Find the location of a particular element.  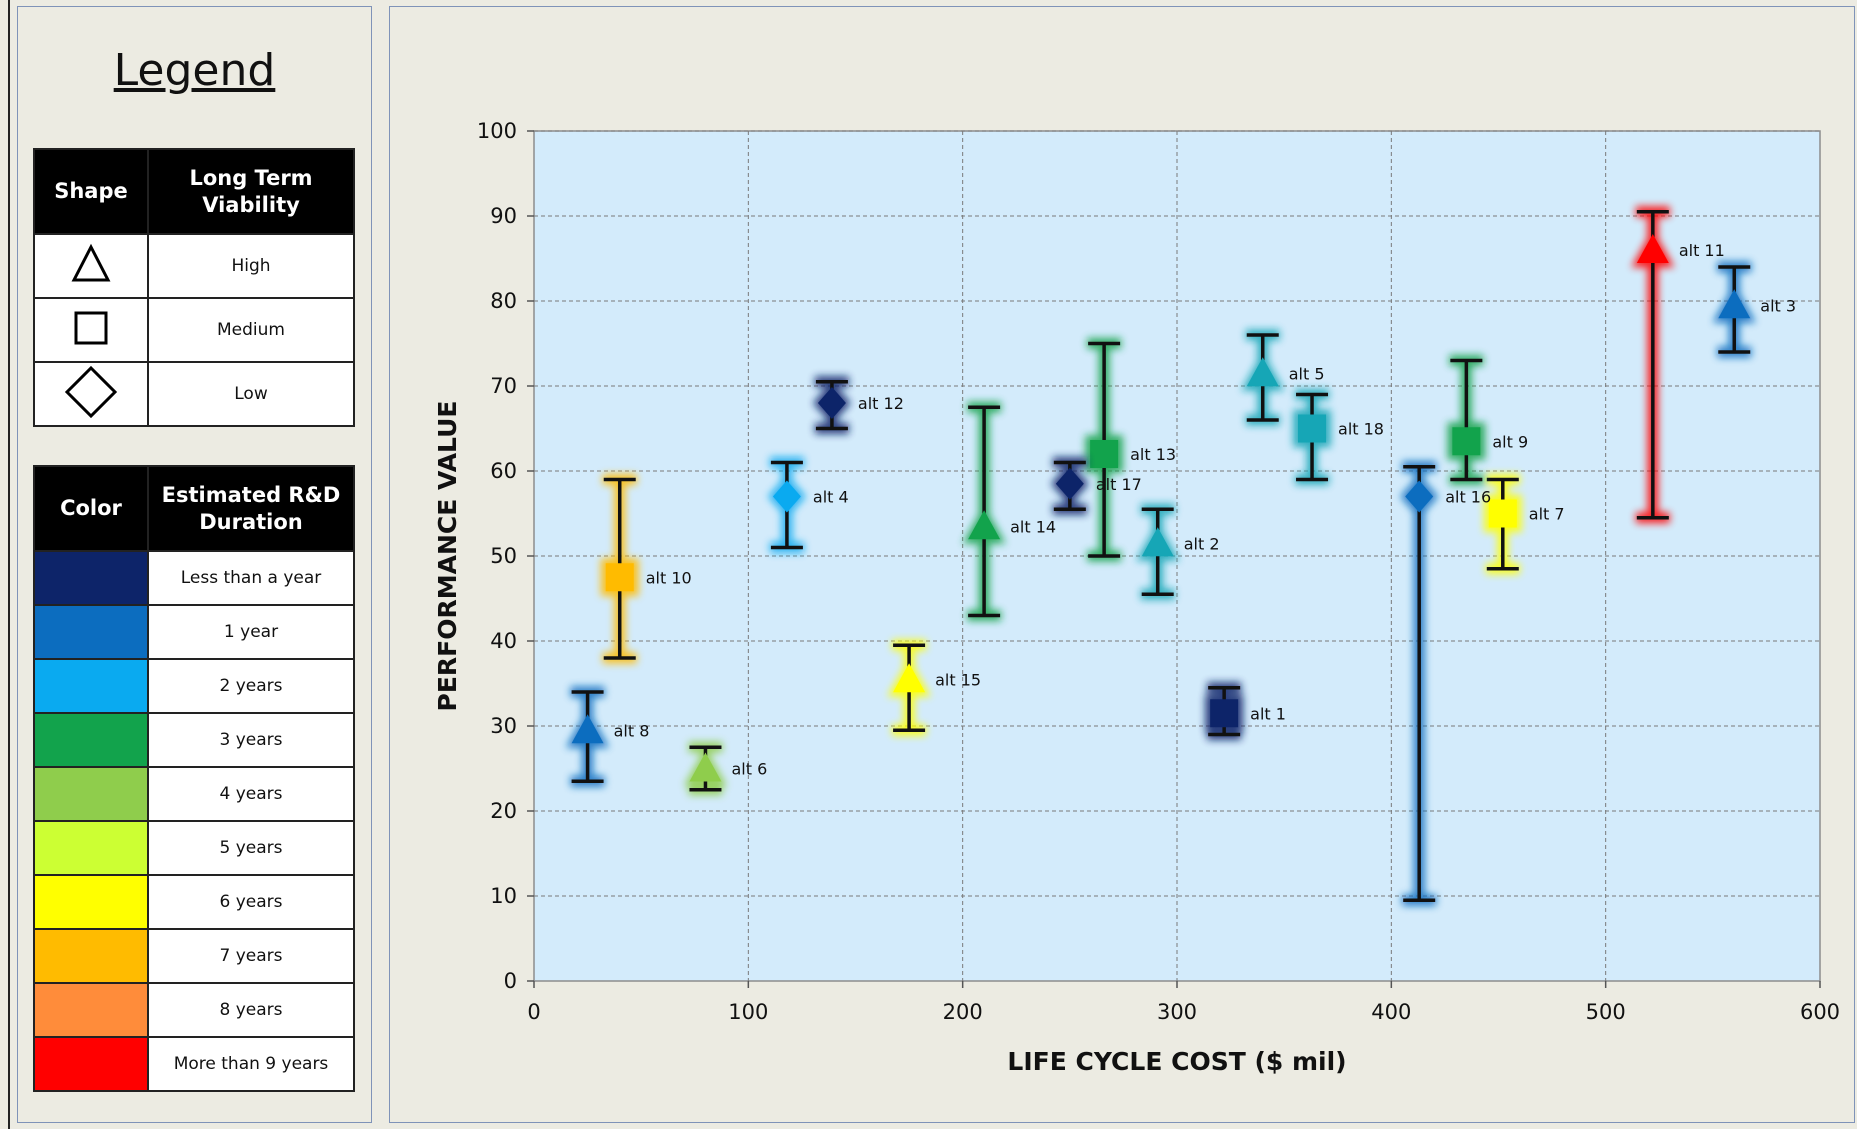

shape-row-medium: Medium is located at coordinates (194, 330).